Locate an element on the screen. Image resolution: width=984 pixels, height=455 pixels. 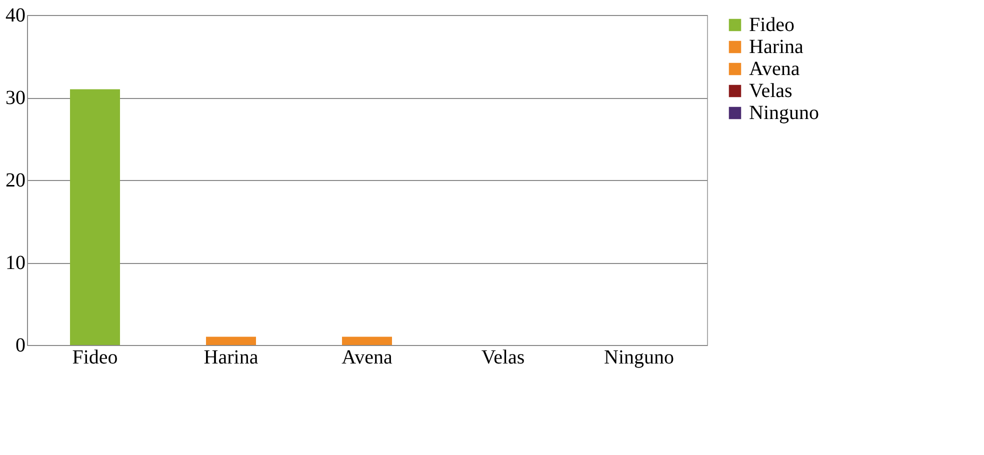
x-tick-label: Velas is located at coordinates (503, 357).